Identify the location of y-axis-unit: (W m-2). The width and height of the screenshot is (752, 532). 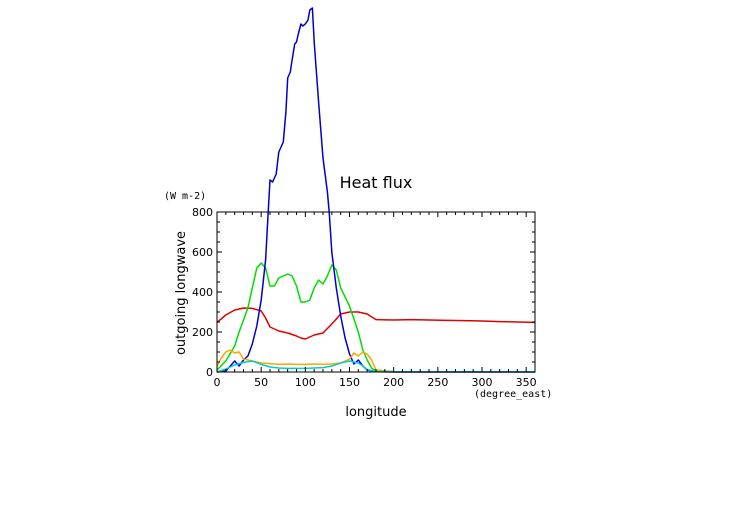
(185, 196).